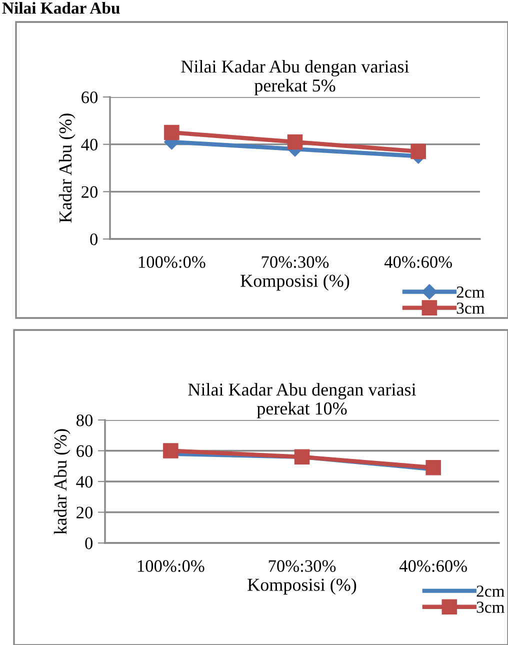  I want to click on y-axis-title: kadar Abu (%), so click(62, 481).